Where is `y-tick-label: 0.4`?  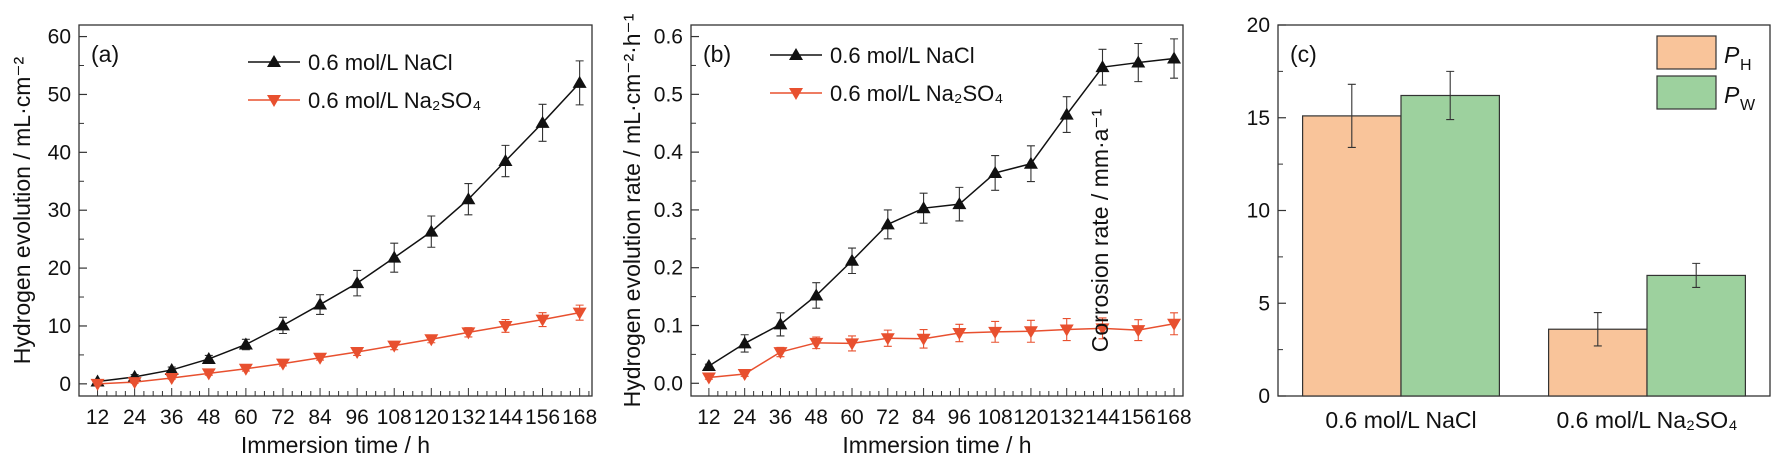 y-tick-label: 0.4 is located at coordinates (669, 152).